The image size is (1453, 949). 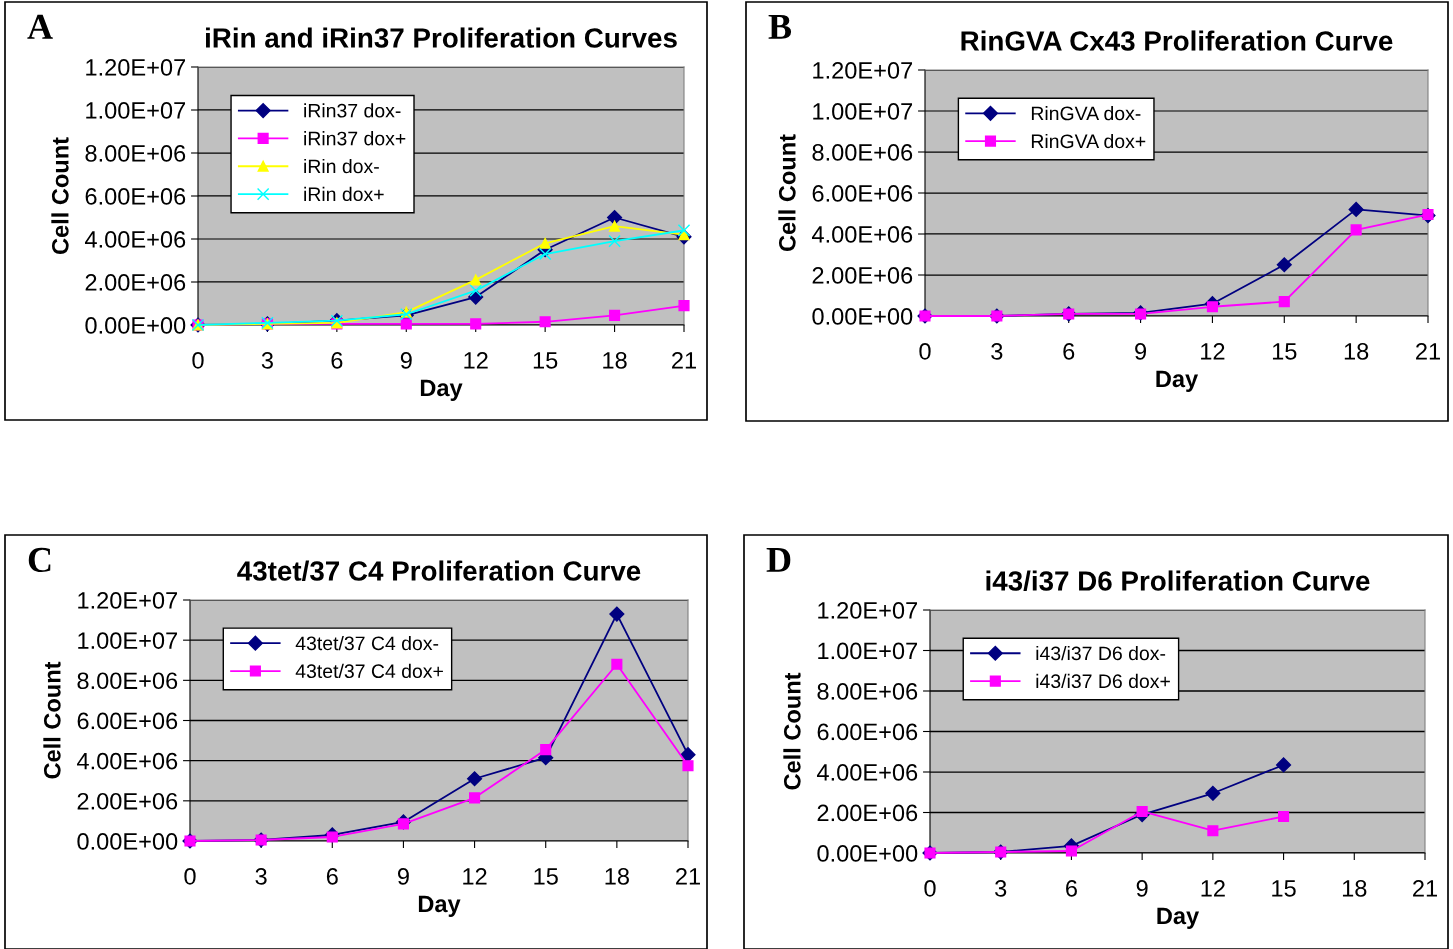 I want to click on legend-label: 43tet/37 C4 dox+, so click(x=369, y=671).